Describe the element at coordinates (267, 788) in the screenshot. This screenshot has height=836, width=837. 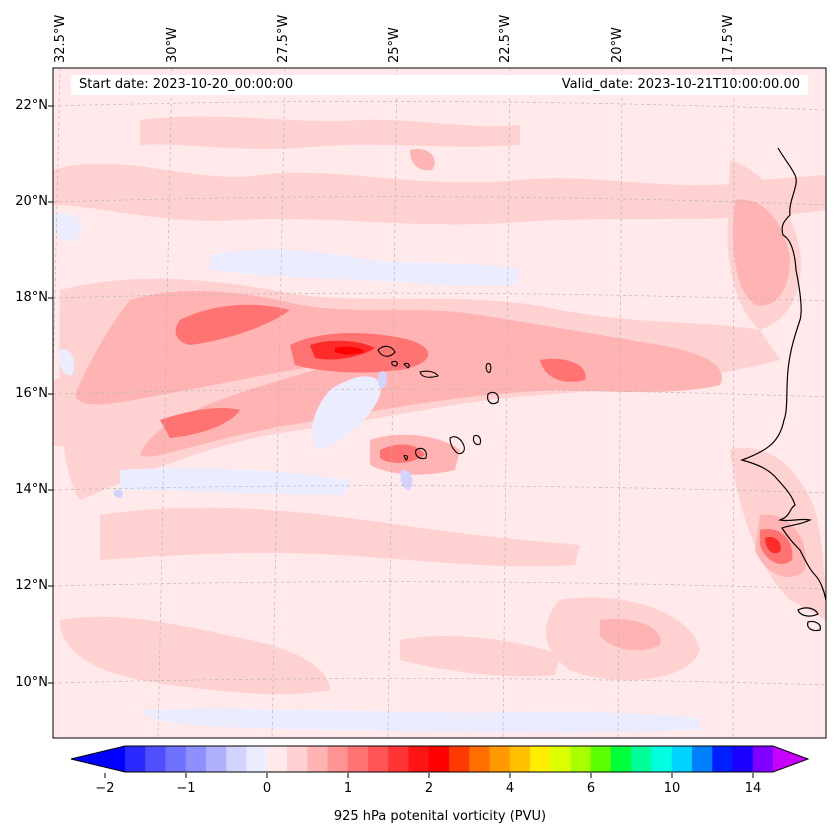
I see `colorbar-tick-label: 0` at that location.